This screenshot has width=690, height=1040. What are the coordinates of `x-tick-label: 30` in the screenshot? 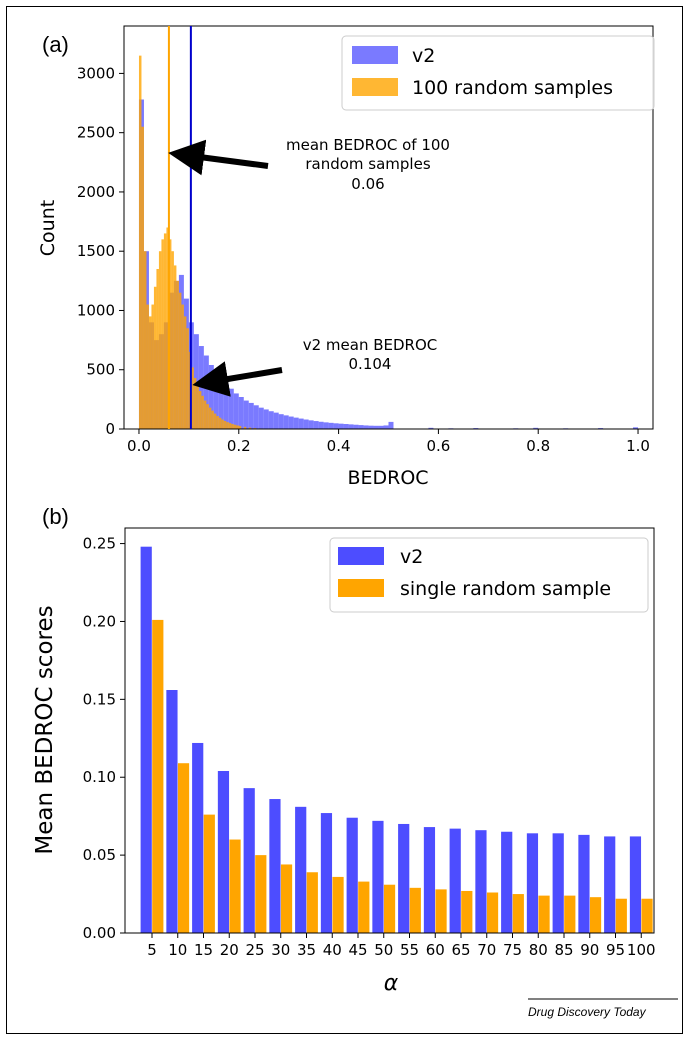 It's located at (280, 950).